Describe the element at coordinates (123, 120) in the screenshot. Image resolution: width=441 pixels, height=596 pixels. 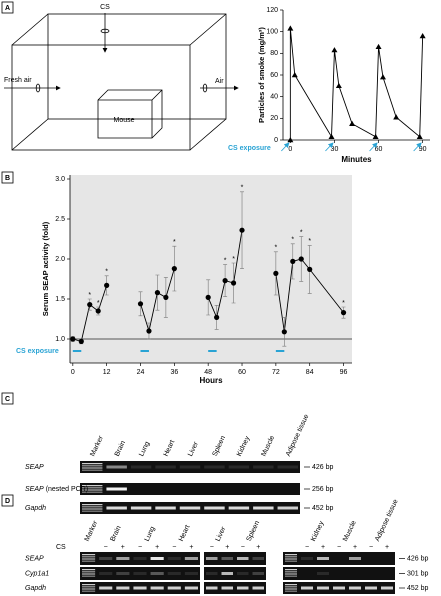
I see `mouse-label: Mouse` at that location.